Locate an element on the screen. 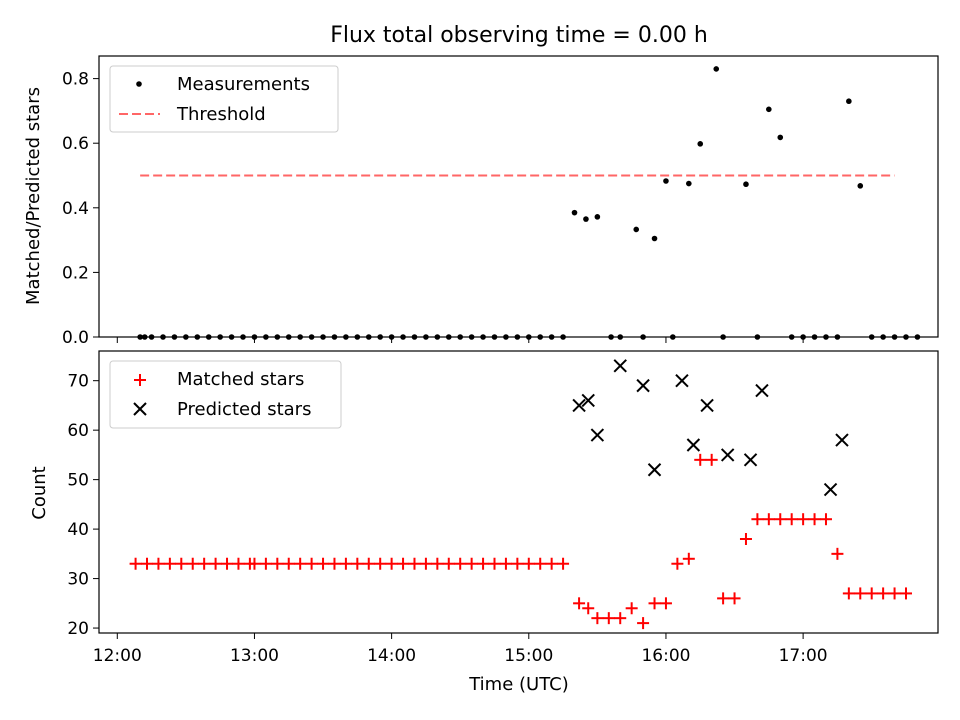  bottom-y-tick-label: 50 is located at coordinates (78, 481).